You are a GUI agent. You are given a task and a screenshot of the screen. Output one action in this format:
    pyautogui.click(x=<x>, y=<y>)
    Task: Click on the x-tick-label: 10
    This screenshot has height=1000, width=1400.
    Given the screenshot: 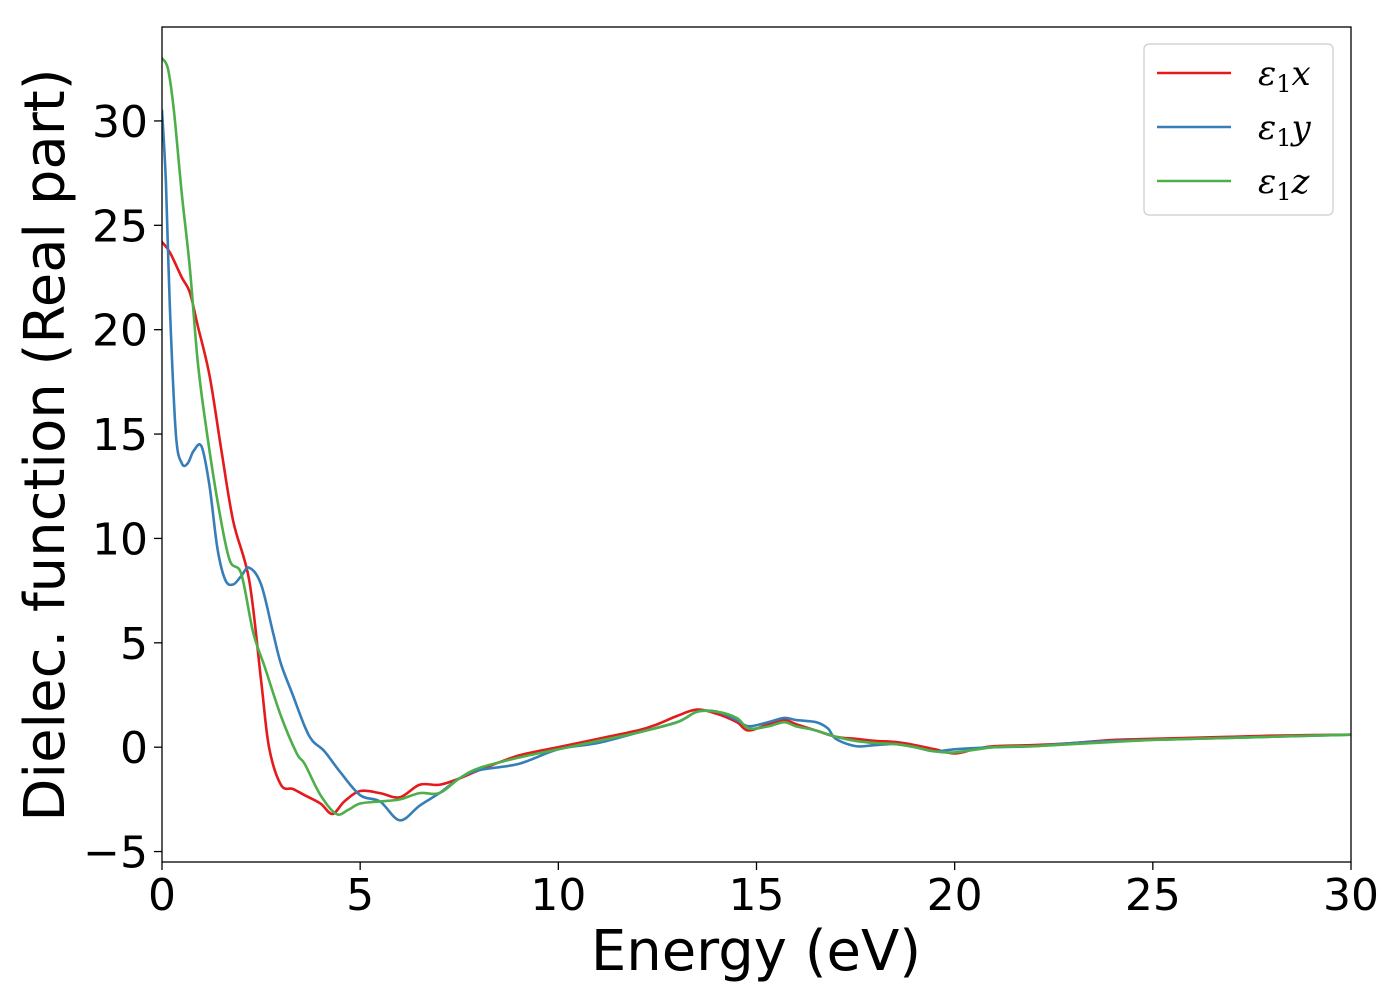 What is the action you would take?
    pyautogui.click(x=558, y=895)
    